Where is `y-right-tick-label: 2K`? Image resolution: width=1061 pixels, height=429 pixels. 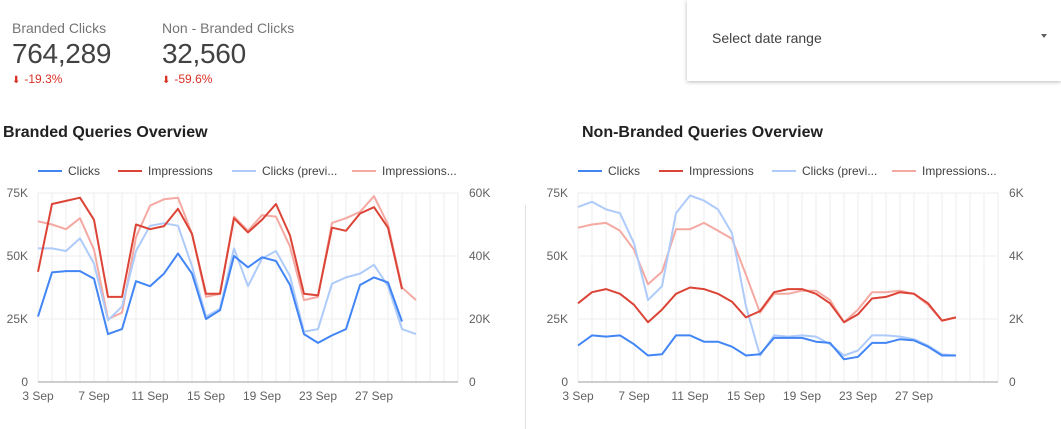 y-right-tick-label: 2K is located at coordinates (1016, 319).